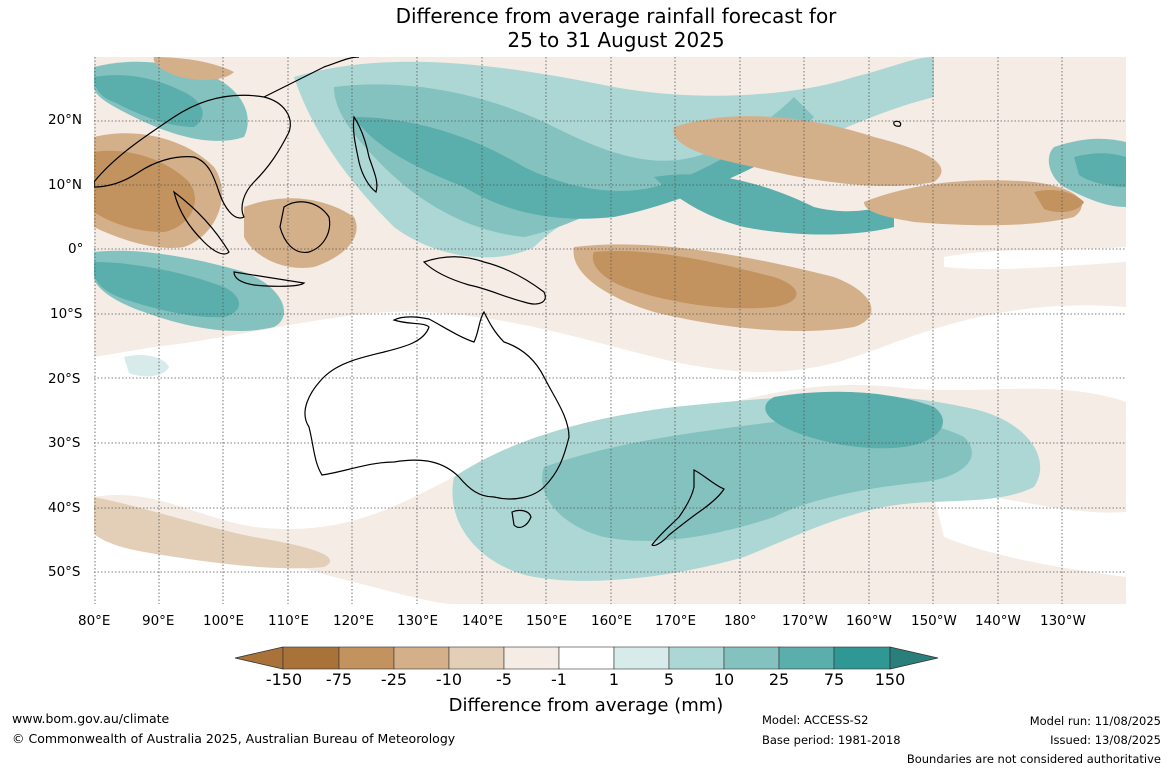 The image size is (1173, 770). I want to click on website-link: www.bom.gov.au/climate, so click(91, 718).